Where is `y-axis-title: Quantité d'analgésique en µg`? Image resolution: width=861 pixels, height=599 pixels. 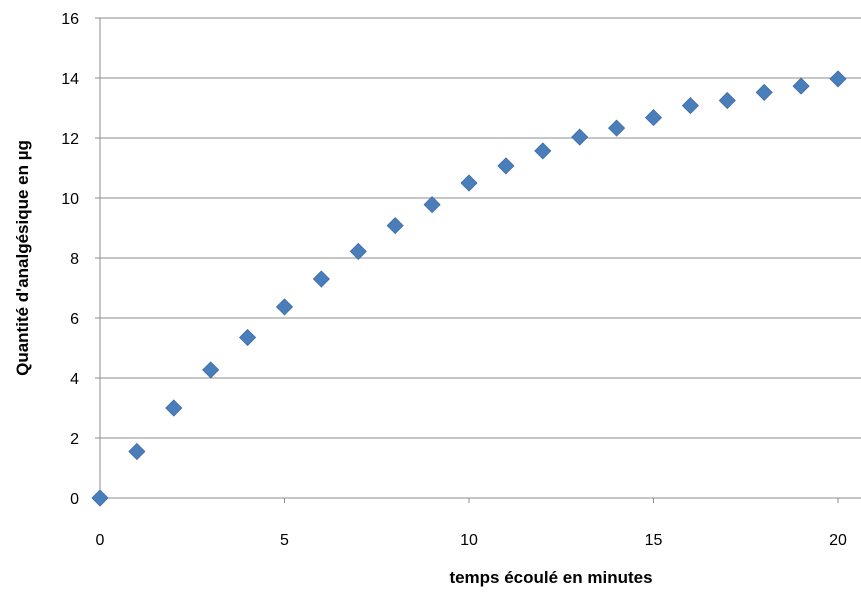
y-axis-title: Quantité d'analgésique en µg is located at coordinates (22, 258).